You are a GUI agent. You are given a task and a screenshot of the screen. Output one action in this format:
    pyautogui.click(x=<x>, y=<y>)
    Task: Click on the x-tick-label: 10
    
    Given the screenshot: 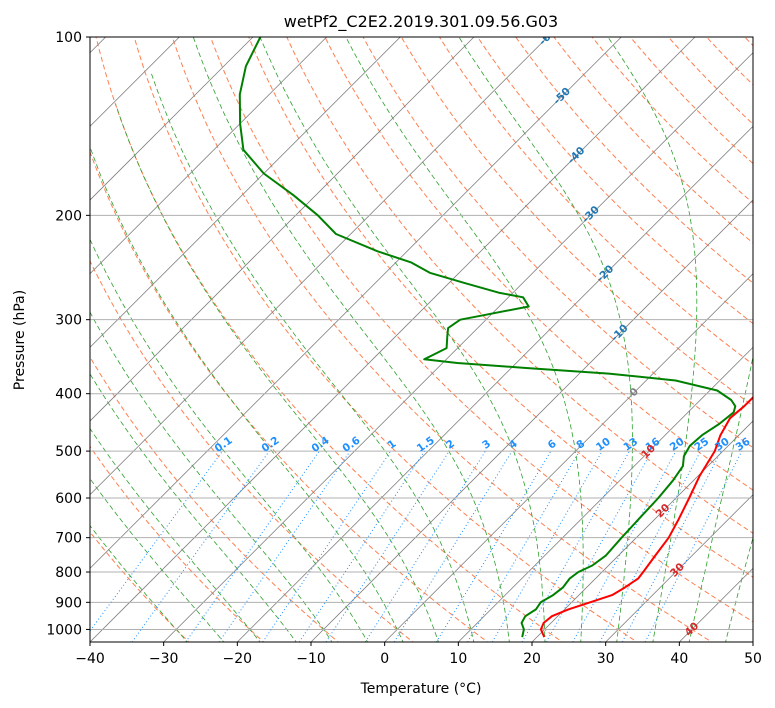 What is the action you would take?
    pyautogui.click(x=458, y=659)
    